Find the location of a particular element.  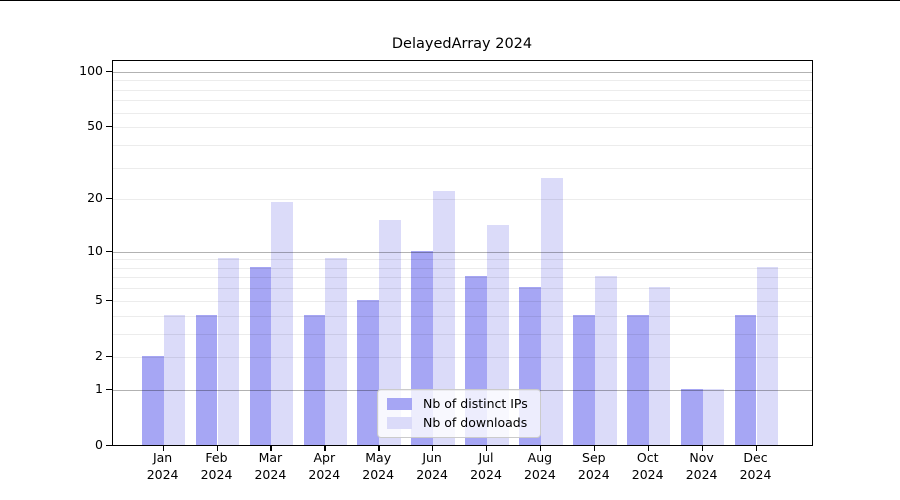

x-axis-label-jul: Jul 2024 is located at coordinates (486, 466).